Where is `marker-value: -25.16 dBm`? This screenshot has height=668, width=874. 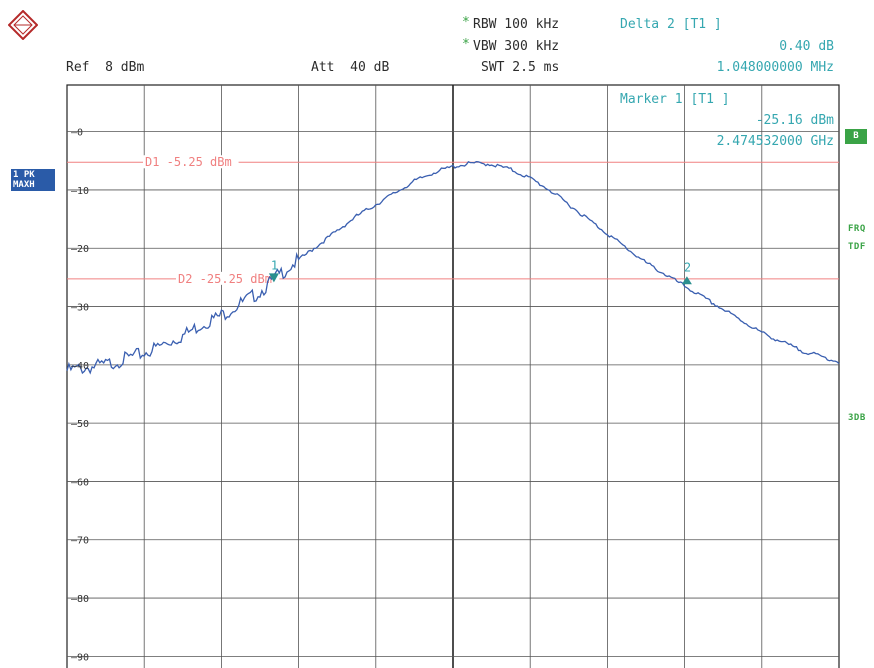 marker-value: -25.16 dBm is located at coordinates (794, 120).